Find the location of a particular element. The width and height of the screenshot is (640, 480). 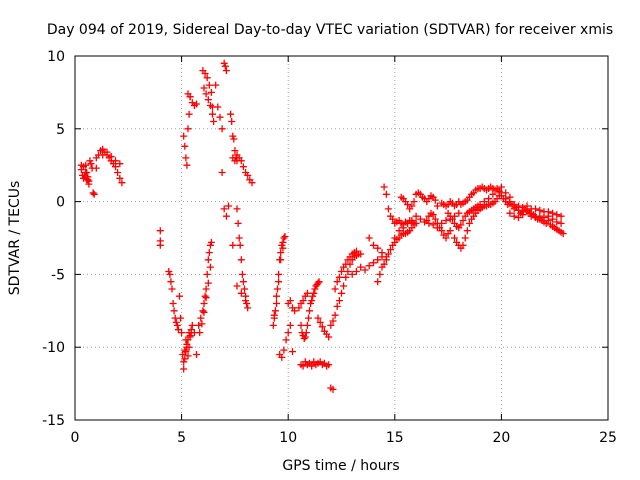

y-tick-label: 0 is located at coordinates (60, 203).